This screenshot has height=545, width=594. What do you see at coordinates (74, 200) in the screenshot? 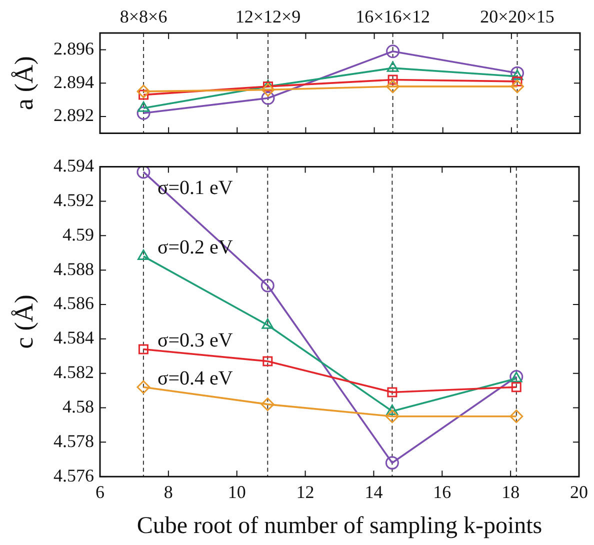
I see `y-tick-label: 4.592` at bounding box center [74, 200].